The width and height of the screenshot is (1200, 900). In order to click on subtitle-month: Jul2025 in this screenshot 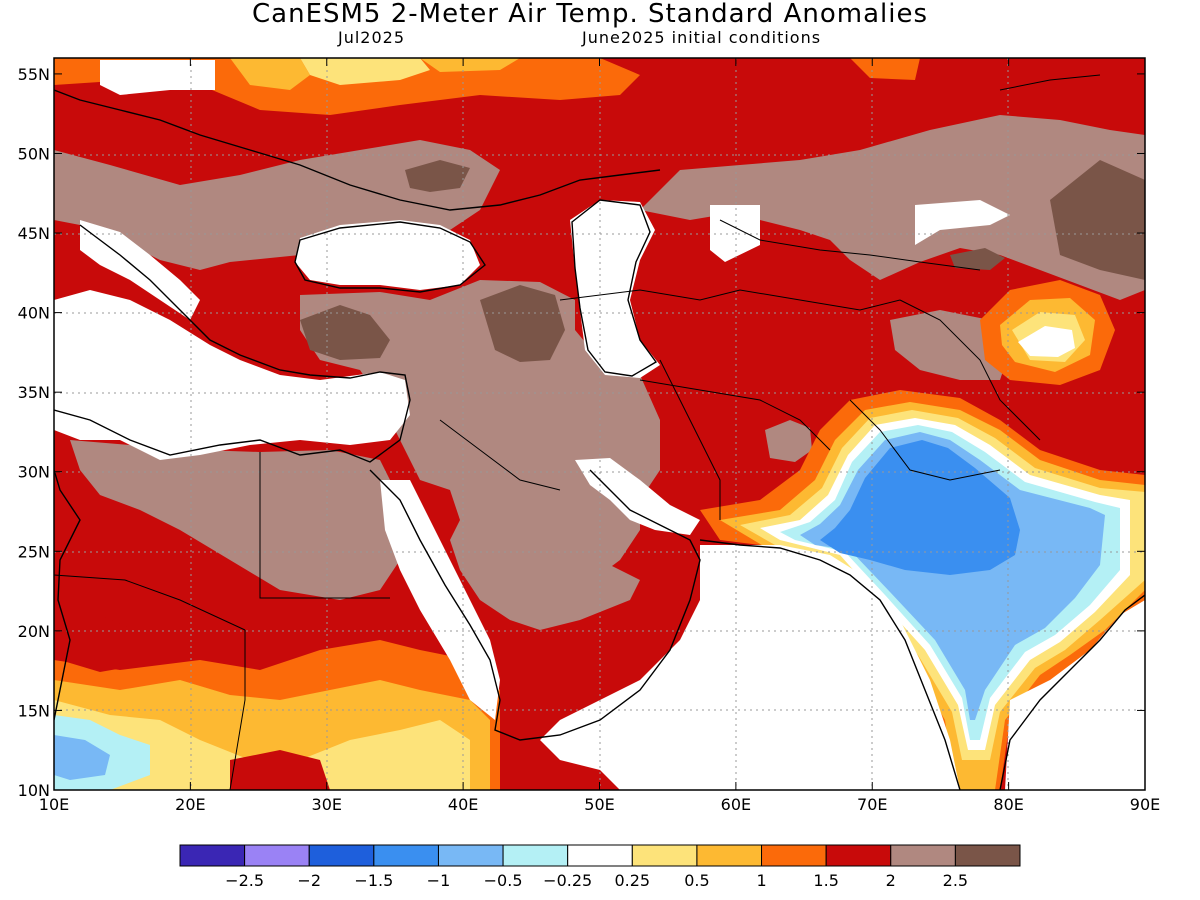, I will do `click(372, 37)`.